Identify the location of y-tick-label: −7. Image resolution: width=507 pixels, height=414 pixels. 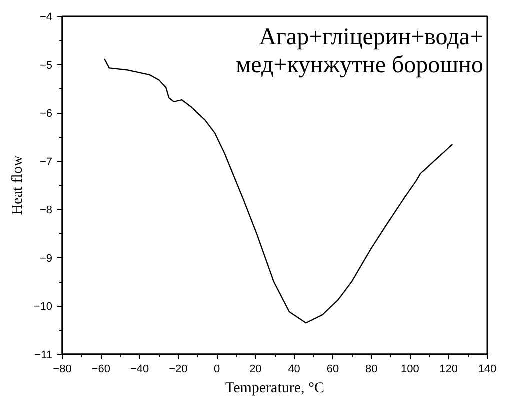
(46, 162).